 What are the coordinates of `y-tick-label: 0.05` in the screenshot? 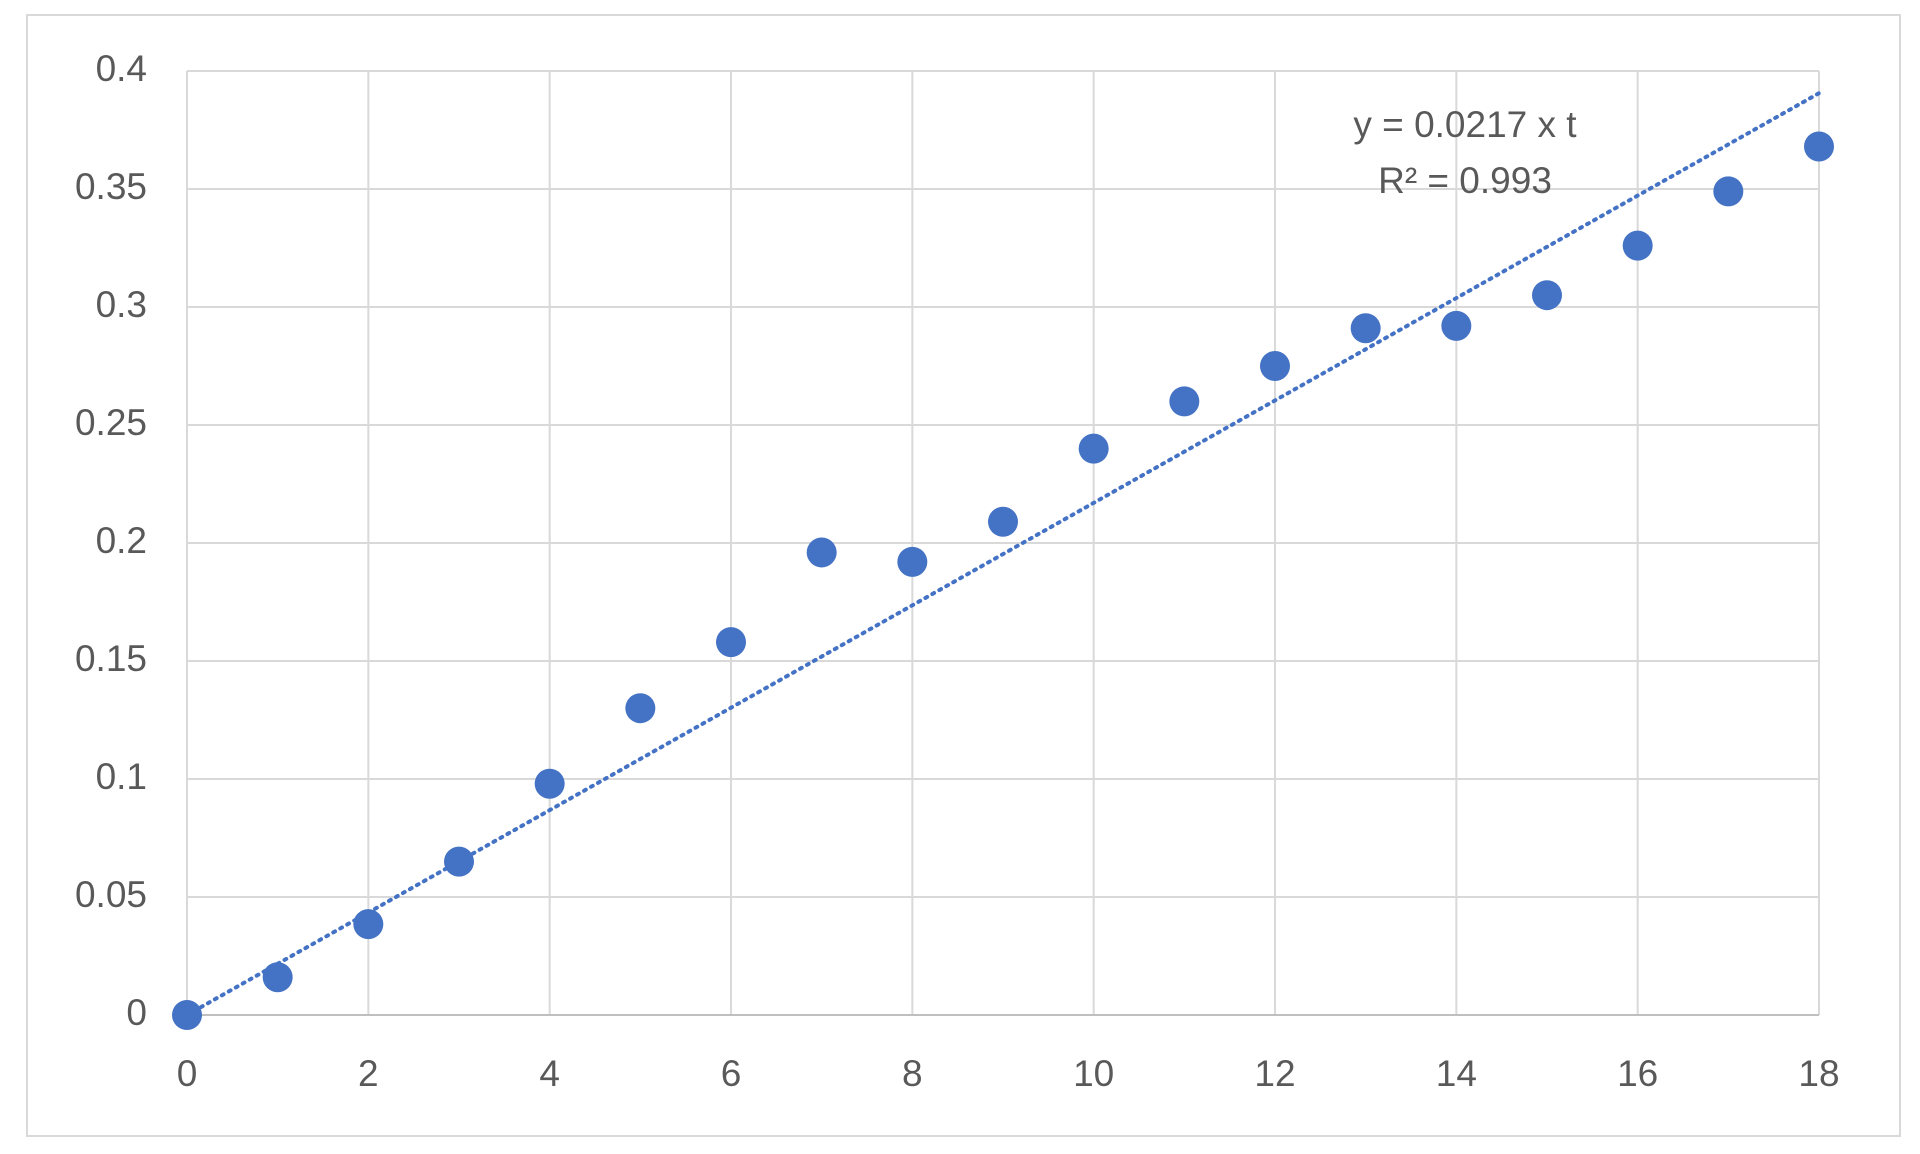 It's located at (111, 894).